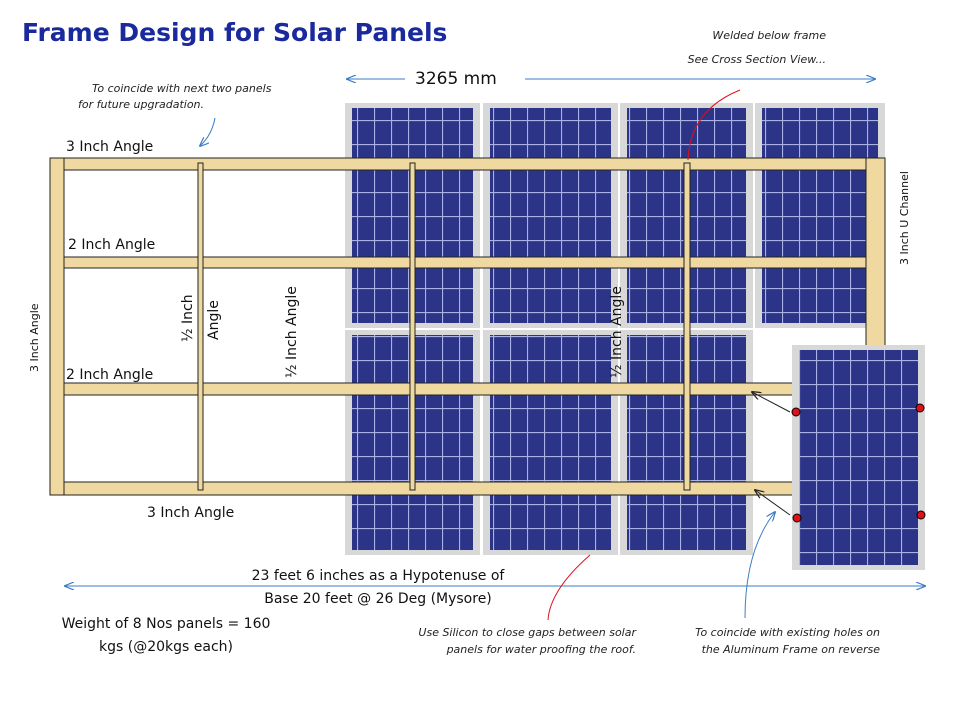 The height and width of the screenshot is (720, 960). What do you see at coordinates (769, 35) in the screenshot?
I see `welded-note: Welded below frame` at bounding box center [769, 35].